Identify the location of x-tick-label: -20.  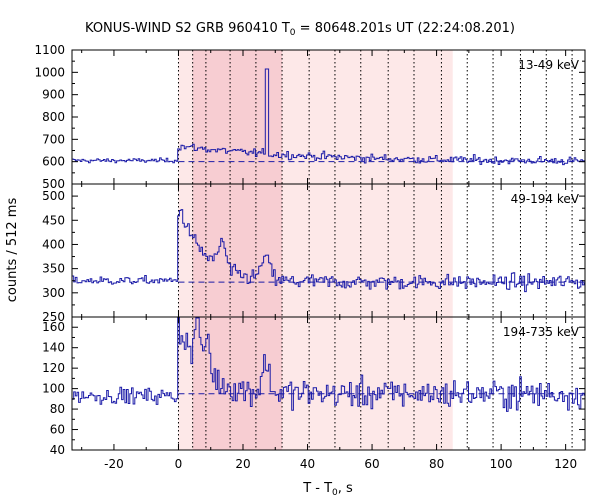
(114, 464).